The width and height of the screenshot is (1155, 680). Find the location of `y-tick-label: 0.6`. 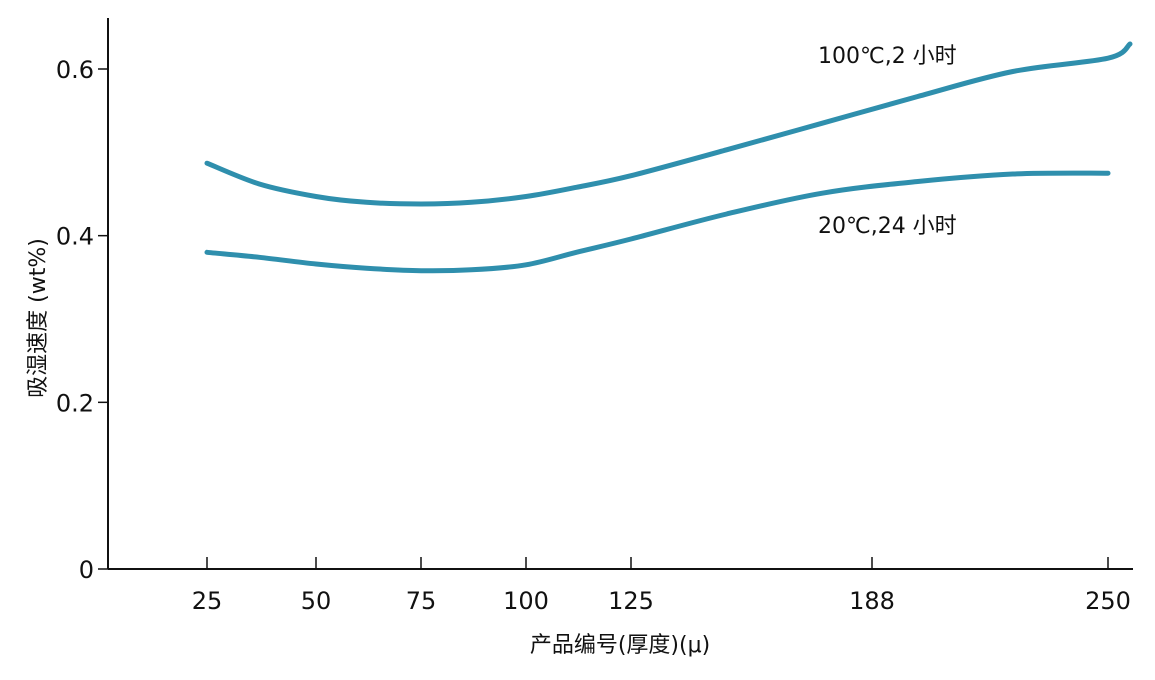

y-tick-label: 0.6 is located at coordinates (75, 70).